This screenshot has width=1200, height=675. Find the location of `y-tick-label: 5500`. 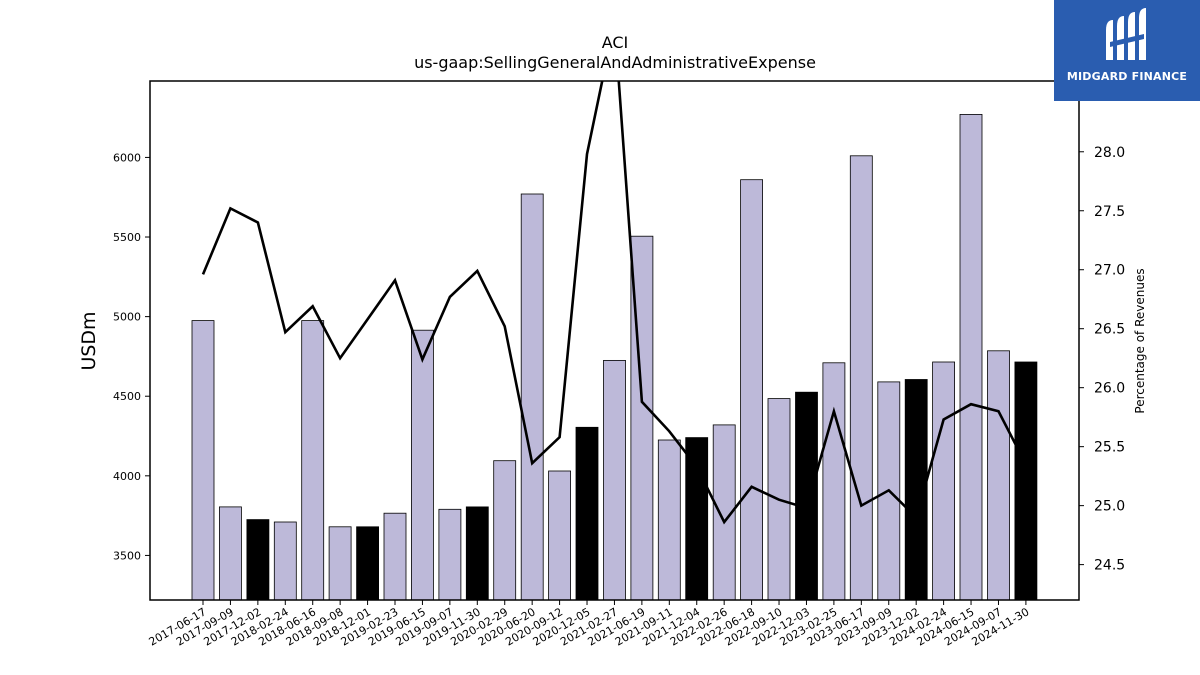

y-tick-label: 5500 is located at coordinates (127, 237).